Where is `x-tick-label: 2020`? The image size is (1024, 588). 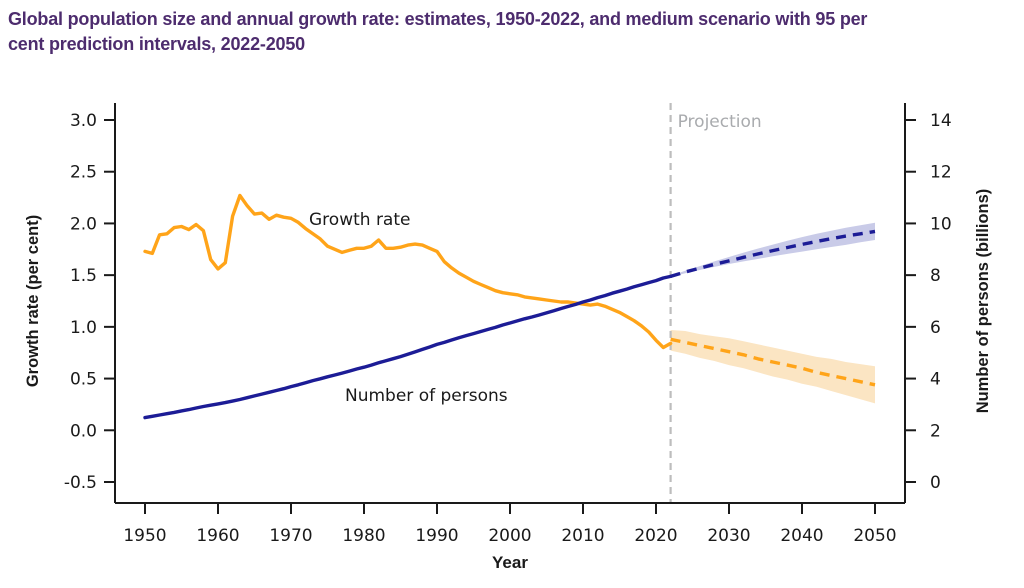 x-tick-label: 2020 is located at coordinates (655, 536).